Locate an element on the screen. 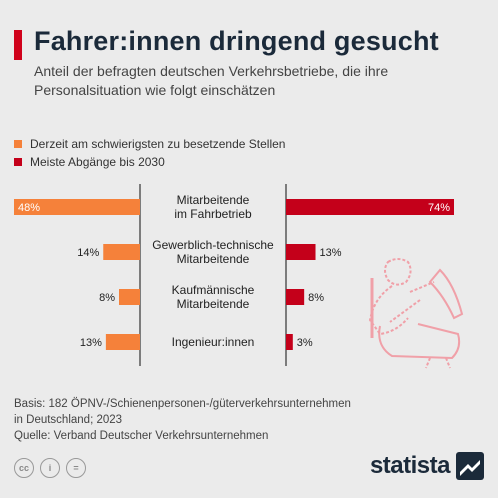 This screenshot has width=498, height=498. category-label: Mitarbeitende im Fahrbetrieb is located at coordinates (213, 207).